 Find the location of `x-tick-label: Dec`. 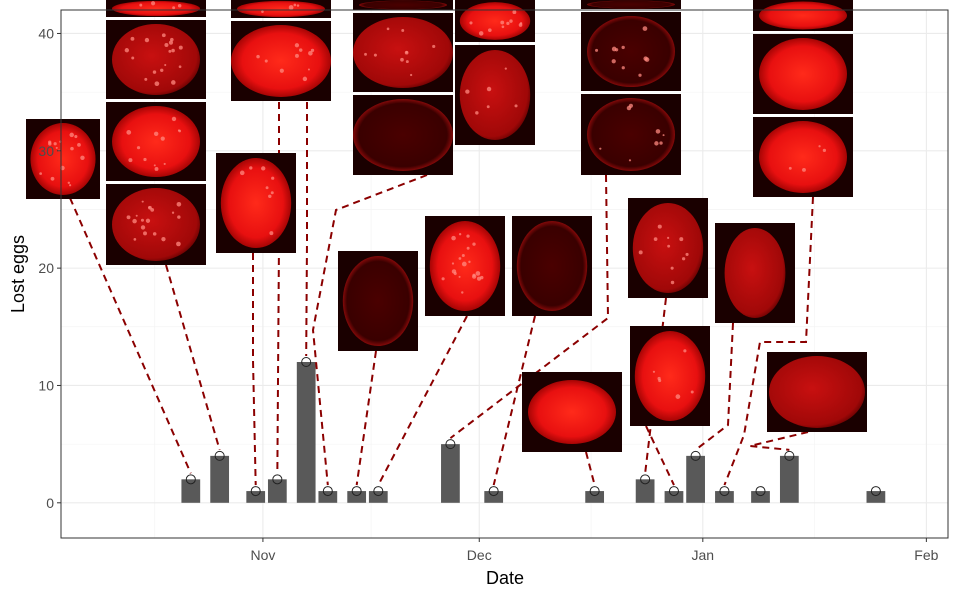

x-tick-label: Dec is located at coordinates (479, 555).